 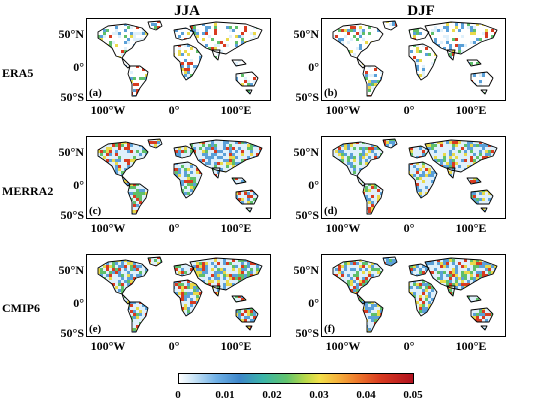 I want to click on map-panel-era5-jja: (a), so click(x=178, y=59).